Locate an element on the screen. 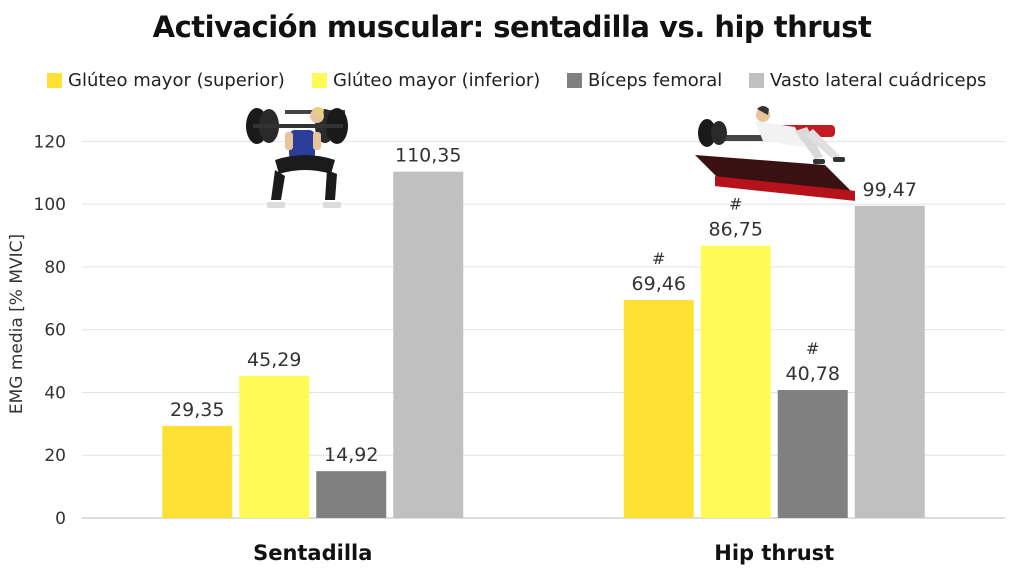  y-tick-label: 40 is located at coordinates (55, 393).